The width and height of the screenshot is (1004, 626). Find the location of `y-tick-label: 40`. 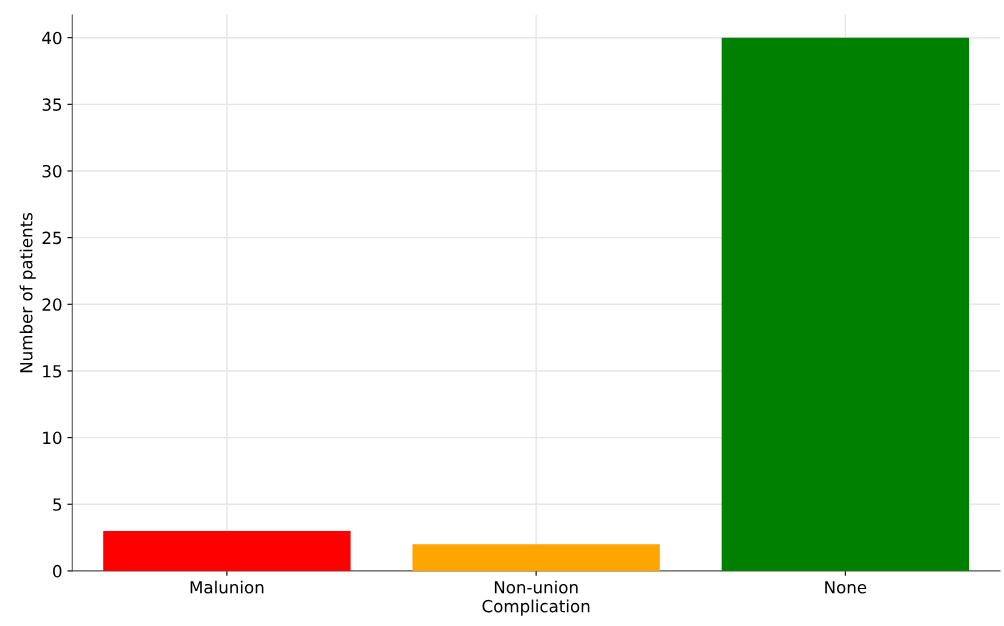

y-tick-label: 40 is located at coordinates (52, 38).